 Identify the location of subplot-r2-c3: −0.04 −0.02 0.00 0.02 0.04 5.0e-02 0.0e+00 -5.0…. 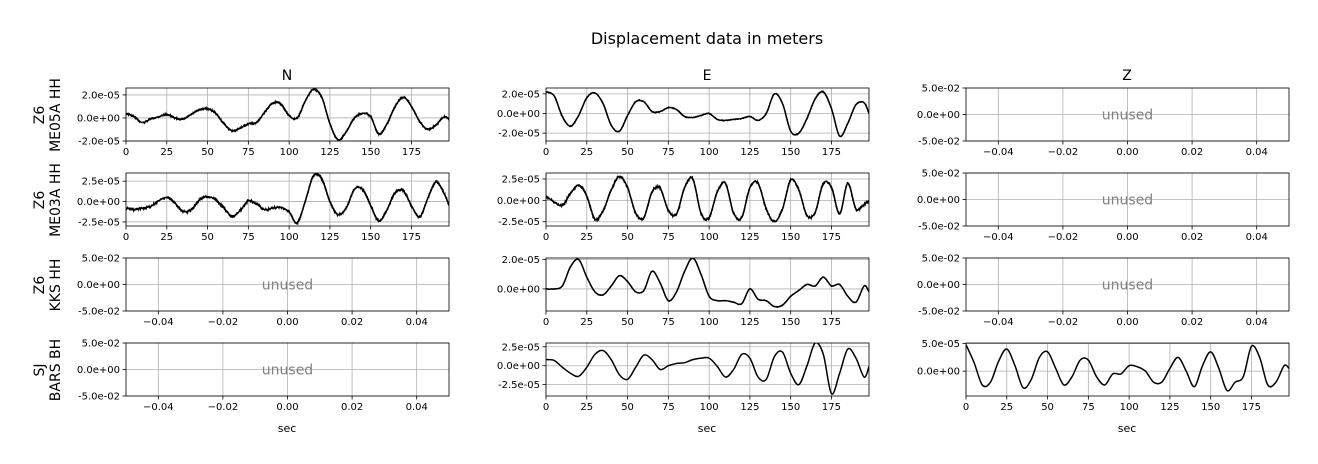
(1103, 206).